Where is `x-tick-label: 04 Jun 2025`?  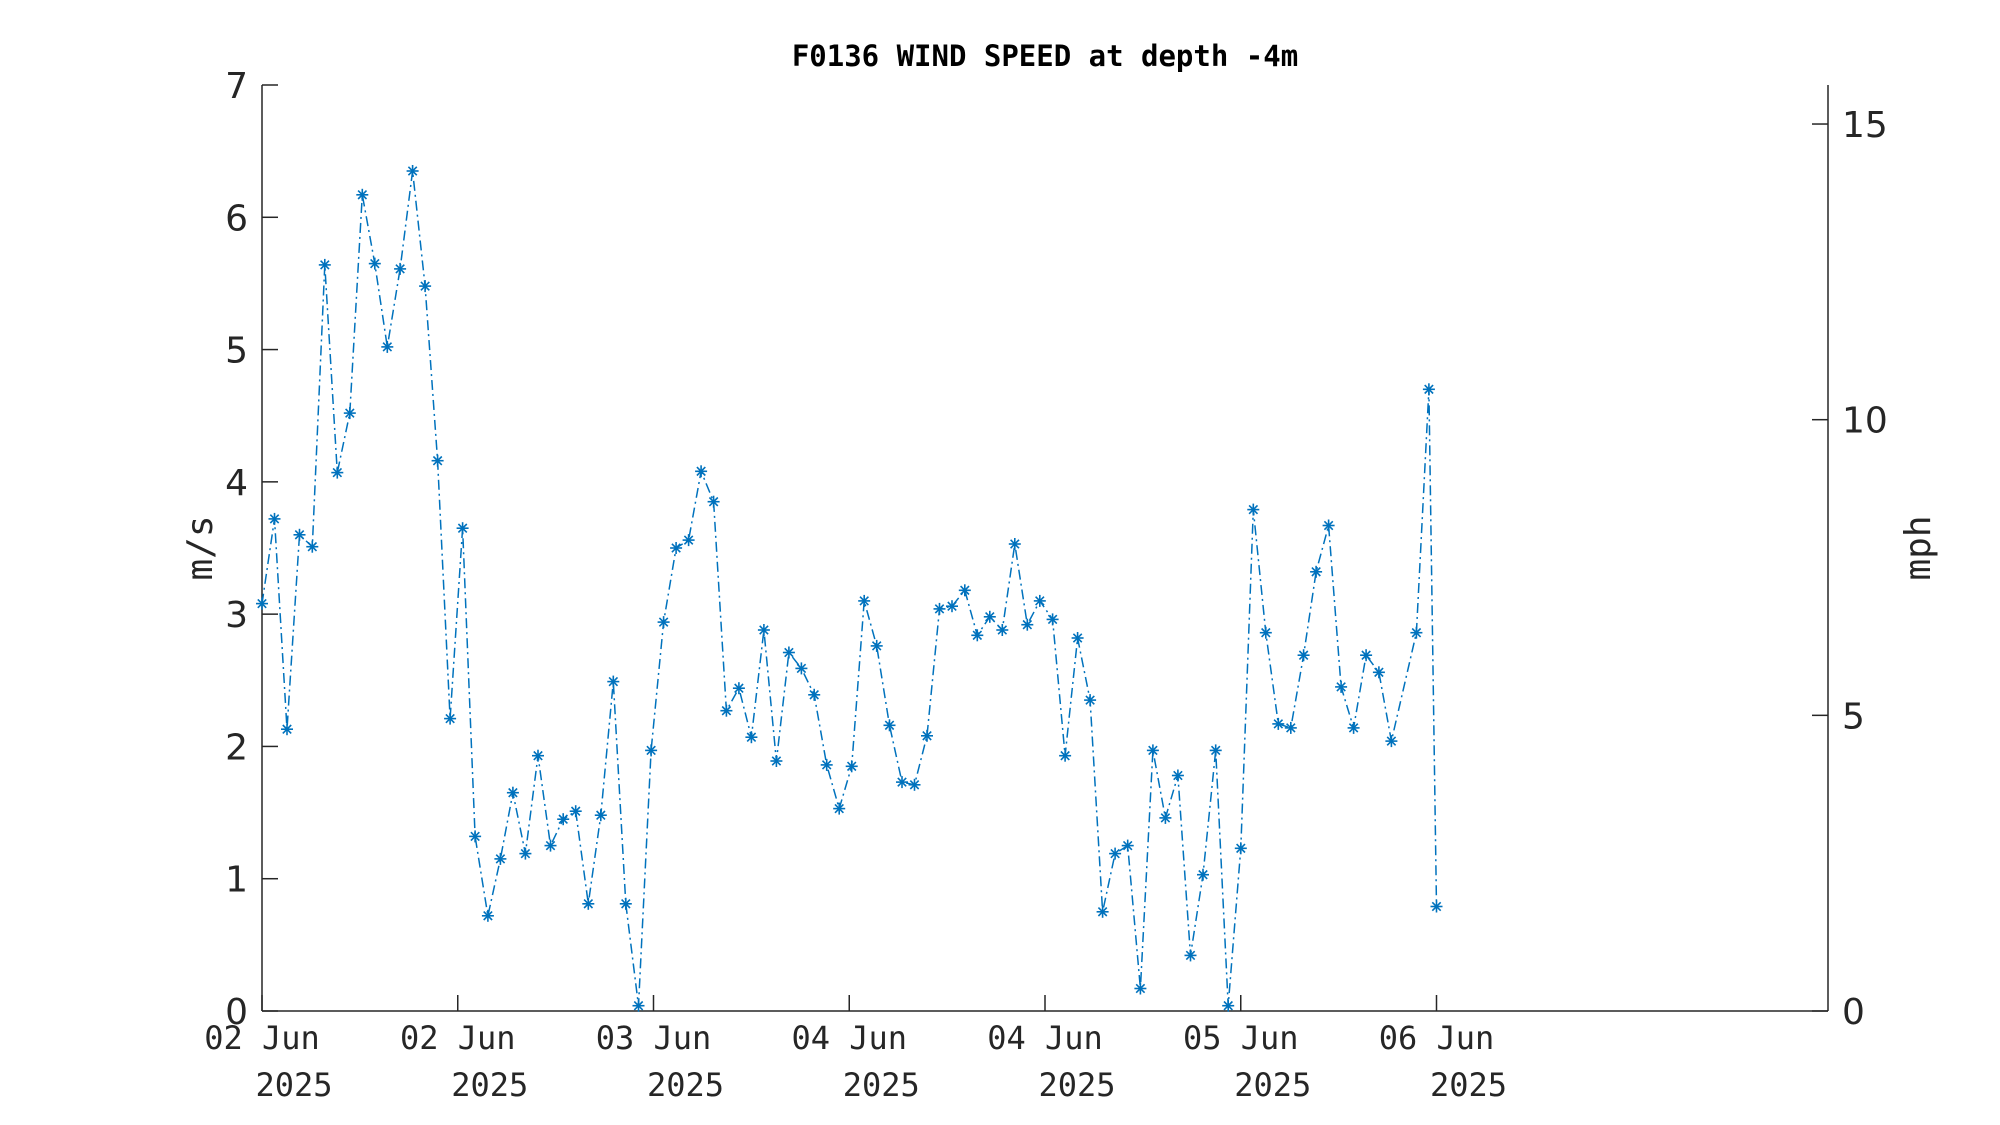
x-tick-label: 04 Jun 2025 is located at coordinates (1051, 1061).